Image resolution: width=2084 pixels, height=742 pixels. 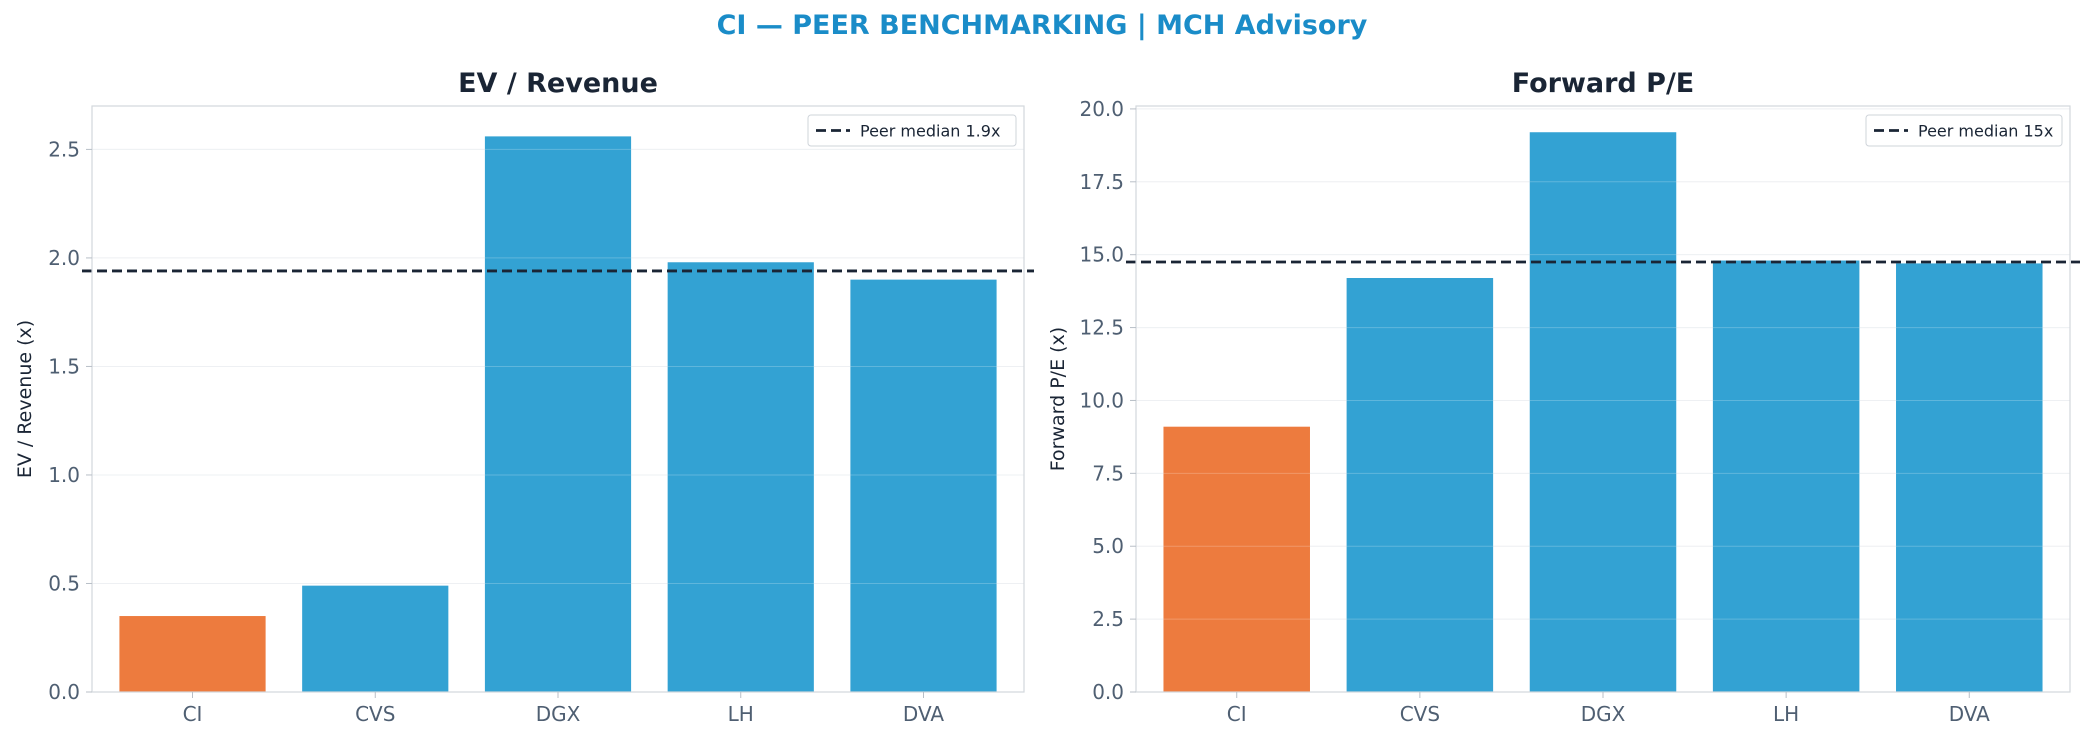 What do you see at coordinates (1108, 473) in the screenshot?
I see `y-tick-label: 7.5` at bounding box center [1108, 473].